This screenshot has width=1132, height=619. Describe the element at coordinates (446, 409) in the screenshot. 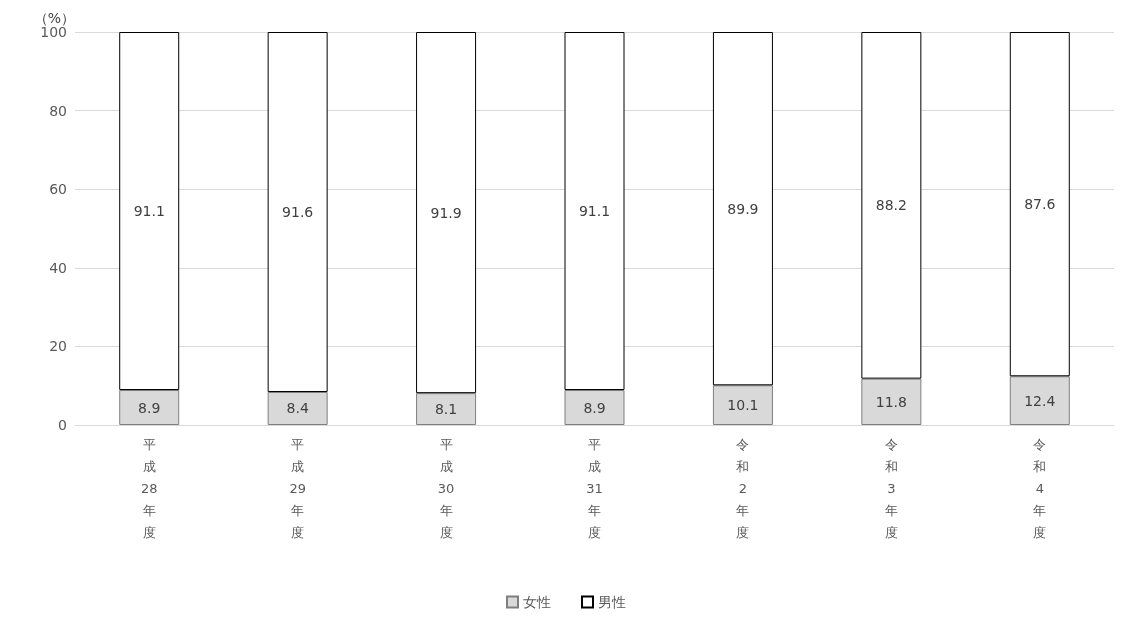

I see `data-label: 8.1` at that location.